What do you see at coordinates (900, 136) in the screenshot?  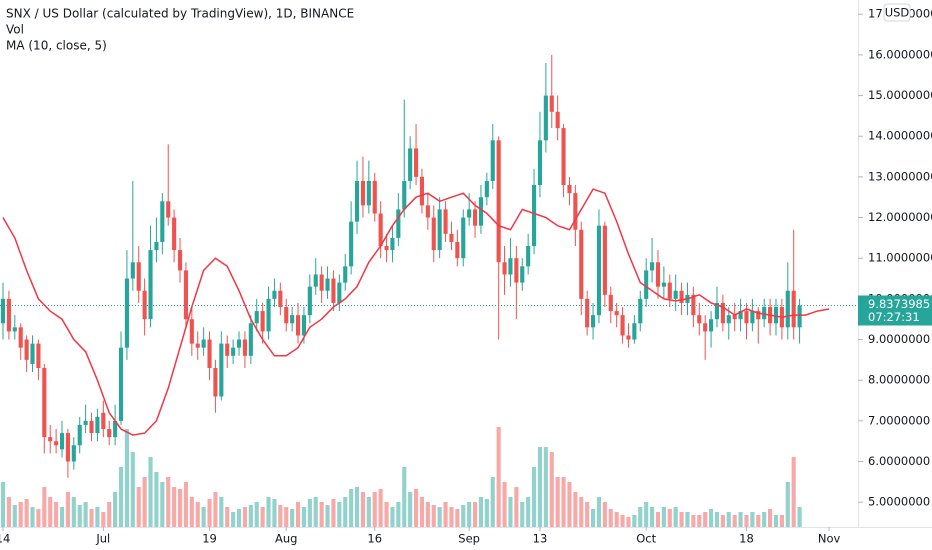 I see `y-tick-label: 14.0000000` at bounding box center [900, 136].